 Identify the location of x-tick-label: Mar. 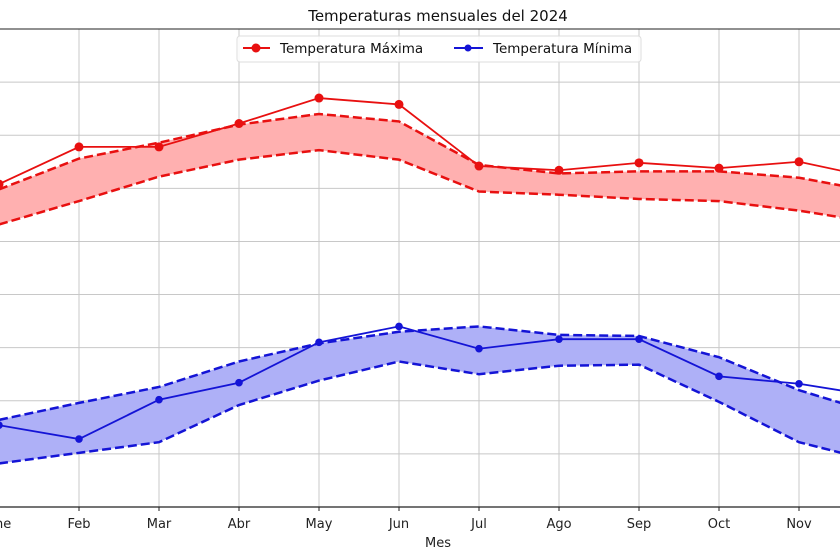
(159, 524).